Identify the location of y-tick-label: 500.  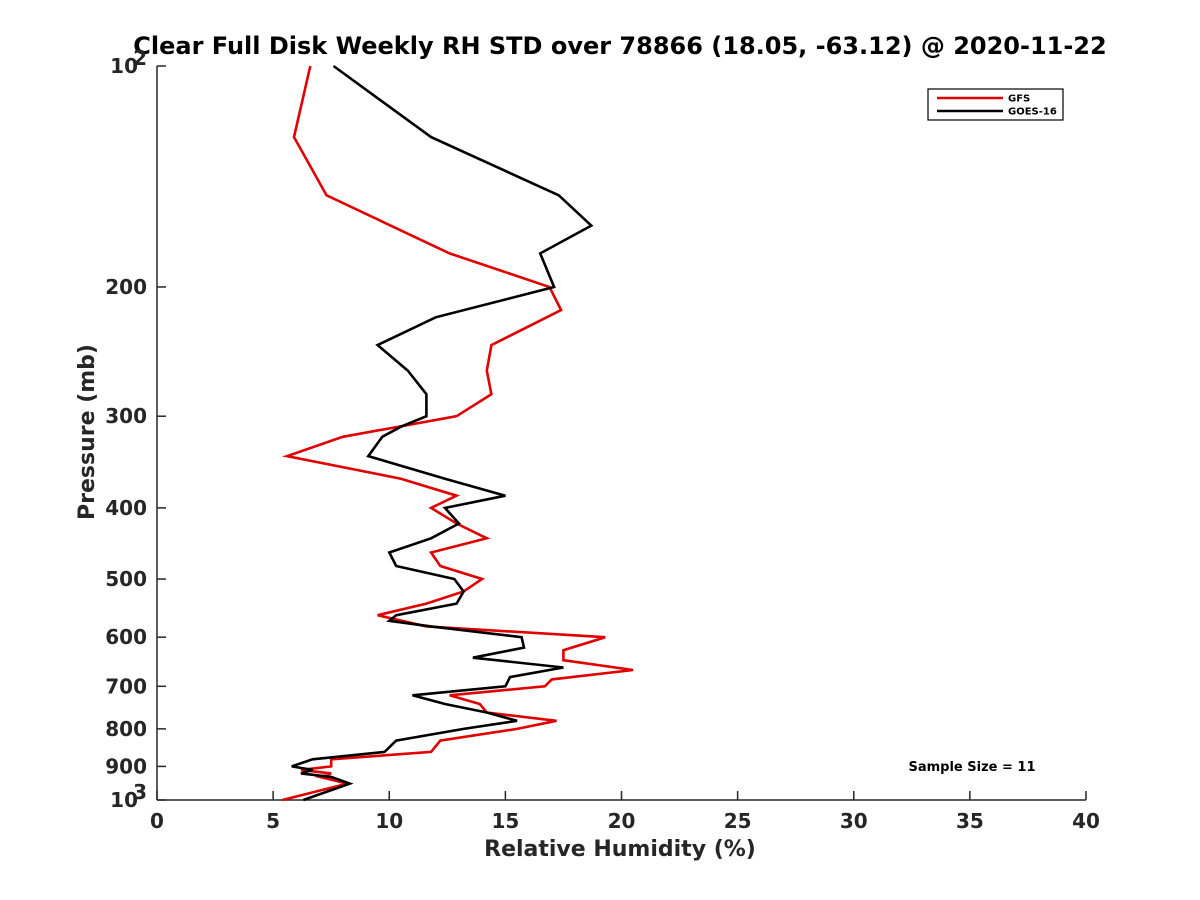
(126, 579).